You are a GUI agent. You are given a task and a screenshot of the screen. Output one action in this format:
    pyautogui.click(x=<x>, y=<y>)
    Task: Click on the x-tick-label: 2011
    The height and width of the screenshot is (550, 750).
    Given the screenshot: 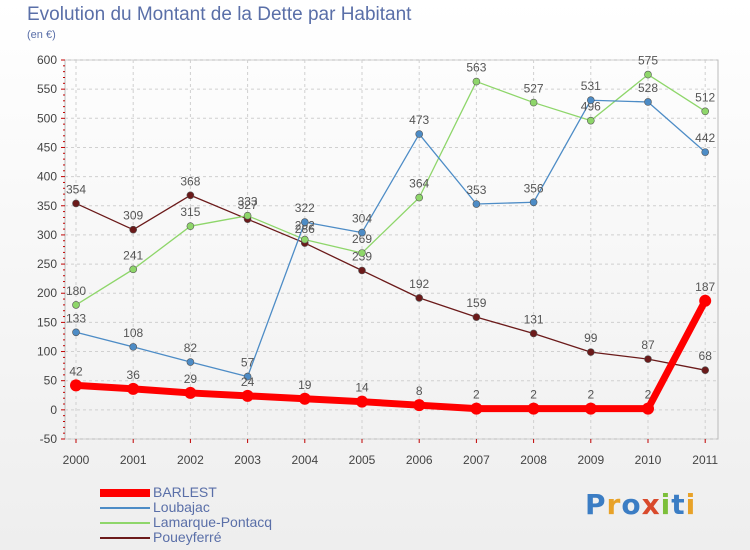 What is the action you would take?
    pyautogui.click(x=705, y=460)
    